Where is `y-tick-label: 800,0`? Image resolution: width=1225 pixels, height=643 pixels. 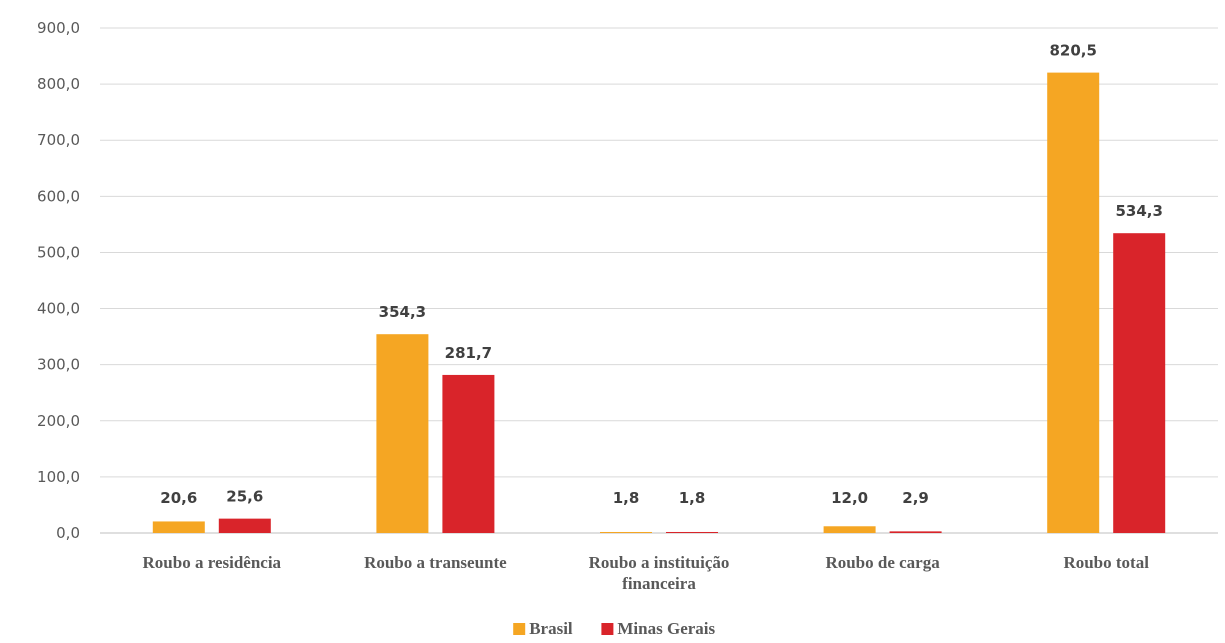
y-tick-label: 800,0 is located at coordinates (58, 84).